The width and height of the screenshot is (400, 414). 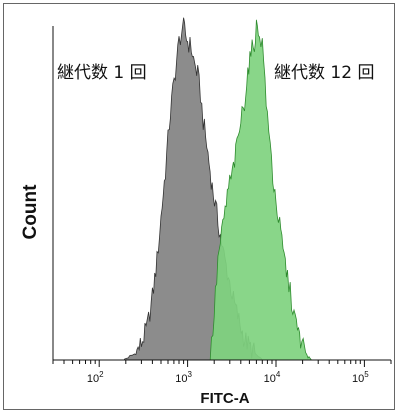 What do you see at coordinates (183, 377) in the screenshot?
I see `x-tick-label: 10³` at bounding box center [183, 377].